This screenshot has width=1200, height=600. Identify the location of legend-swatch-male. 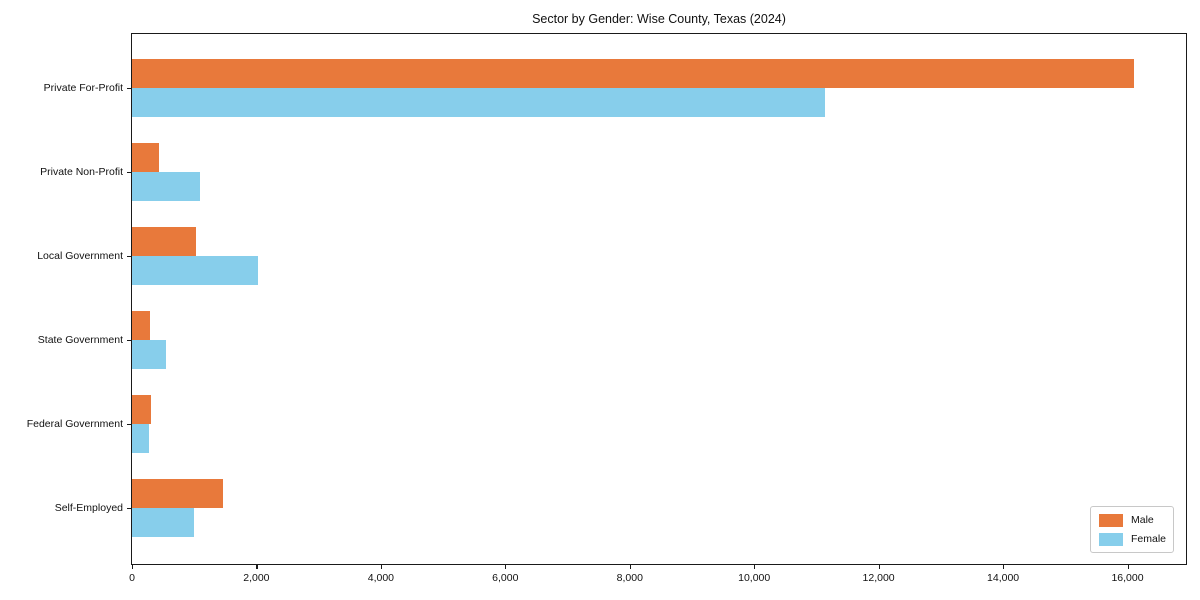
(1111, 520).